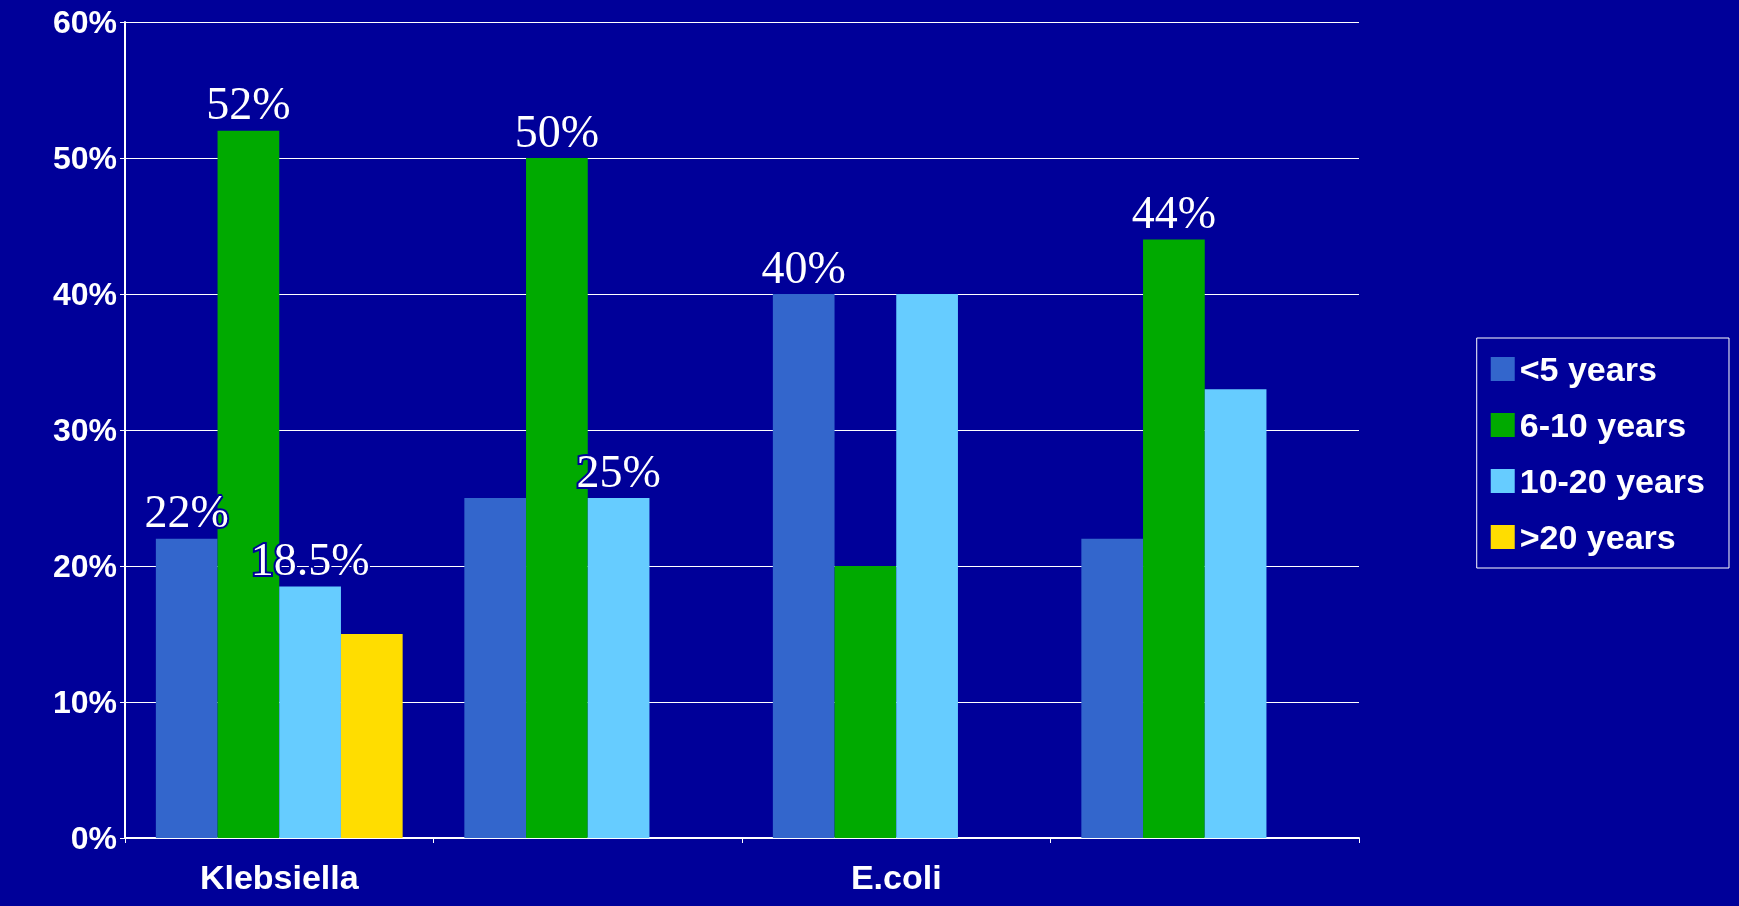 The image size is (1739, 906). What do you see at coordinates (1597, 537) in the screenshot?
I see `legend-label: >20 years` at bounding box center [1597, 537].